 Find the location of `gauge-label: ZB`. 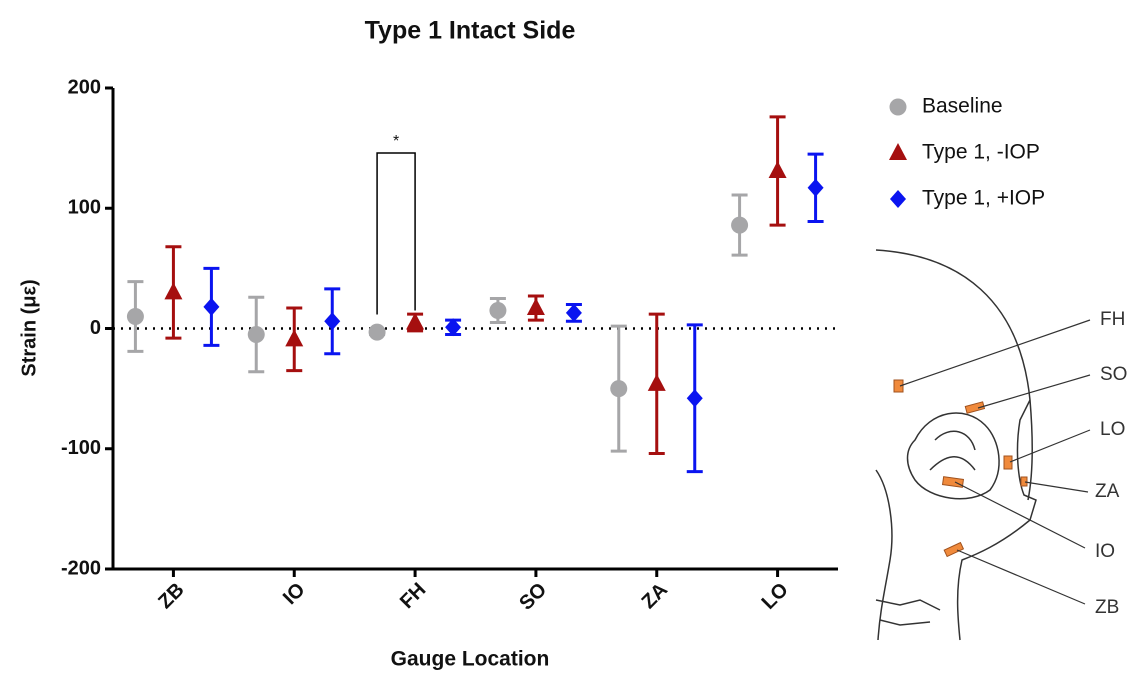

gauge-label: ZB is located at coordinates (1107, 607).